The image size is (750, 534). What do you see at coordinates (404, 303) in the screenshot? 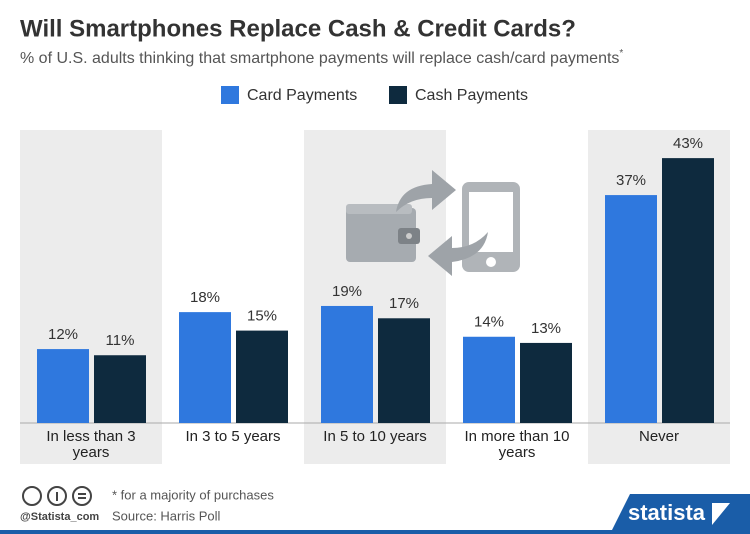
I see `value-label: 17%` at bounding box center [404, 303].